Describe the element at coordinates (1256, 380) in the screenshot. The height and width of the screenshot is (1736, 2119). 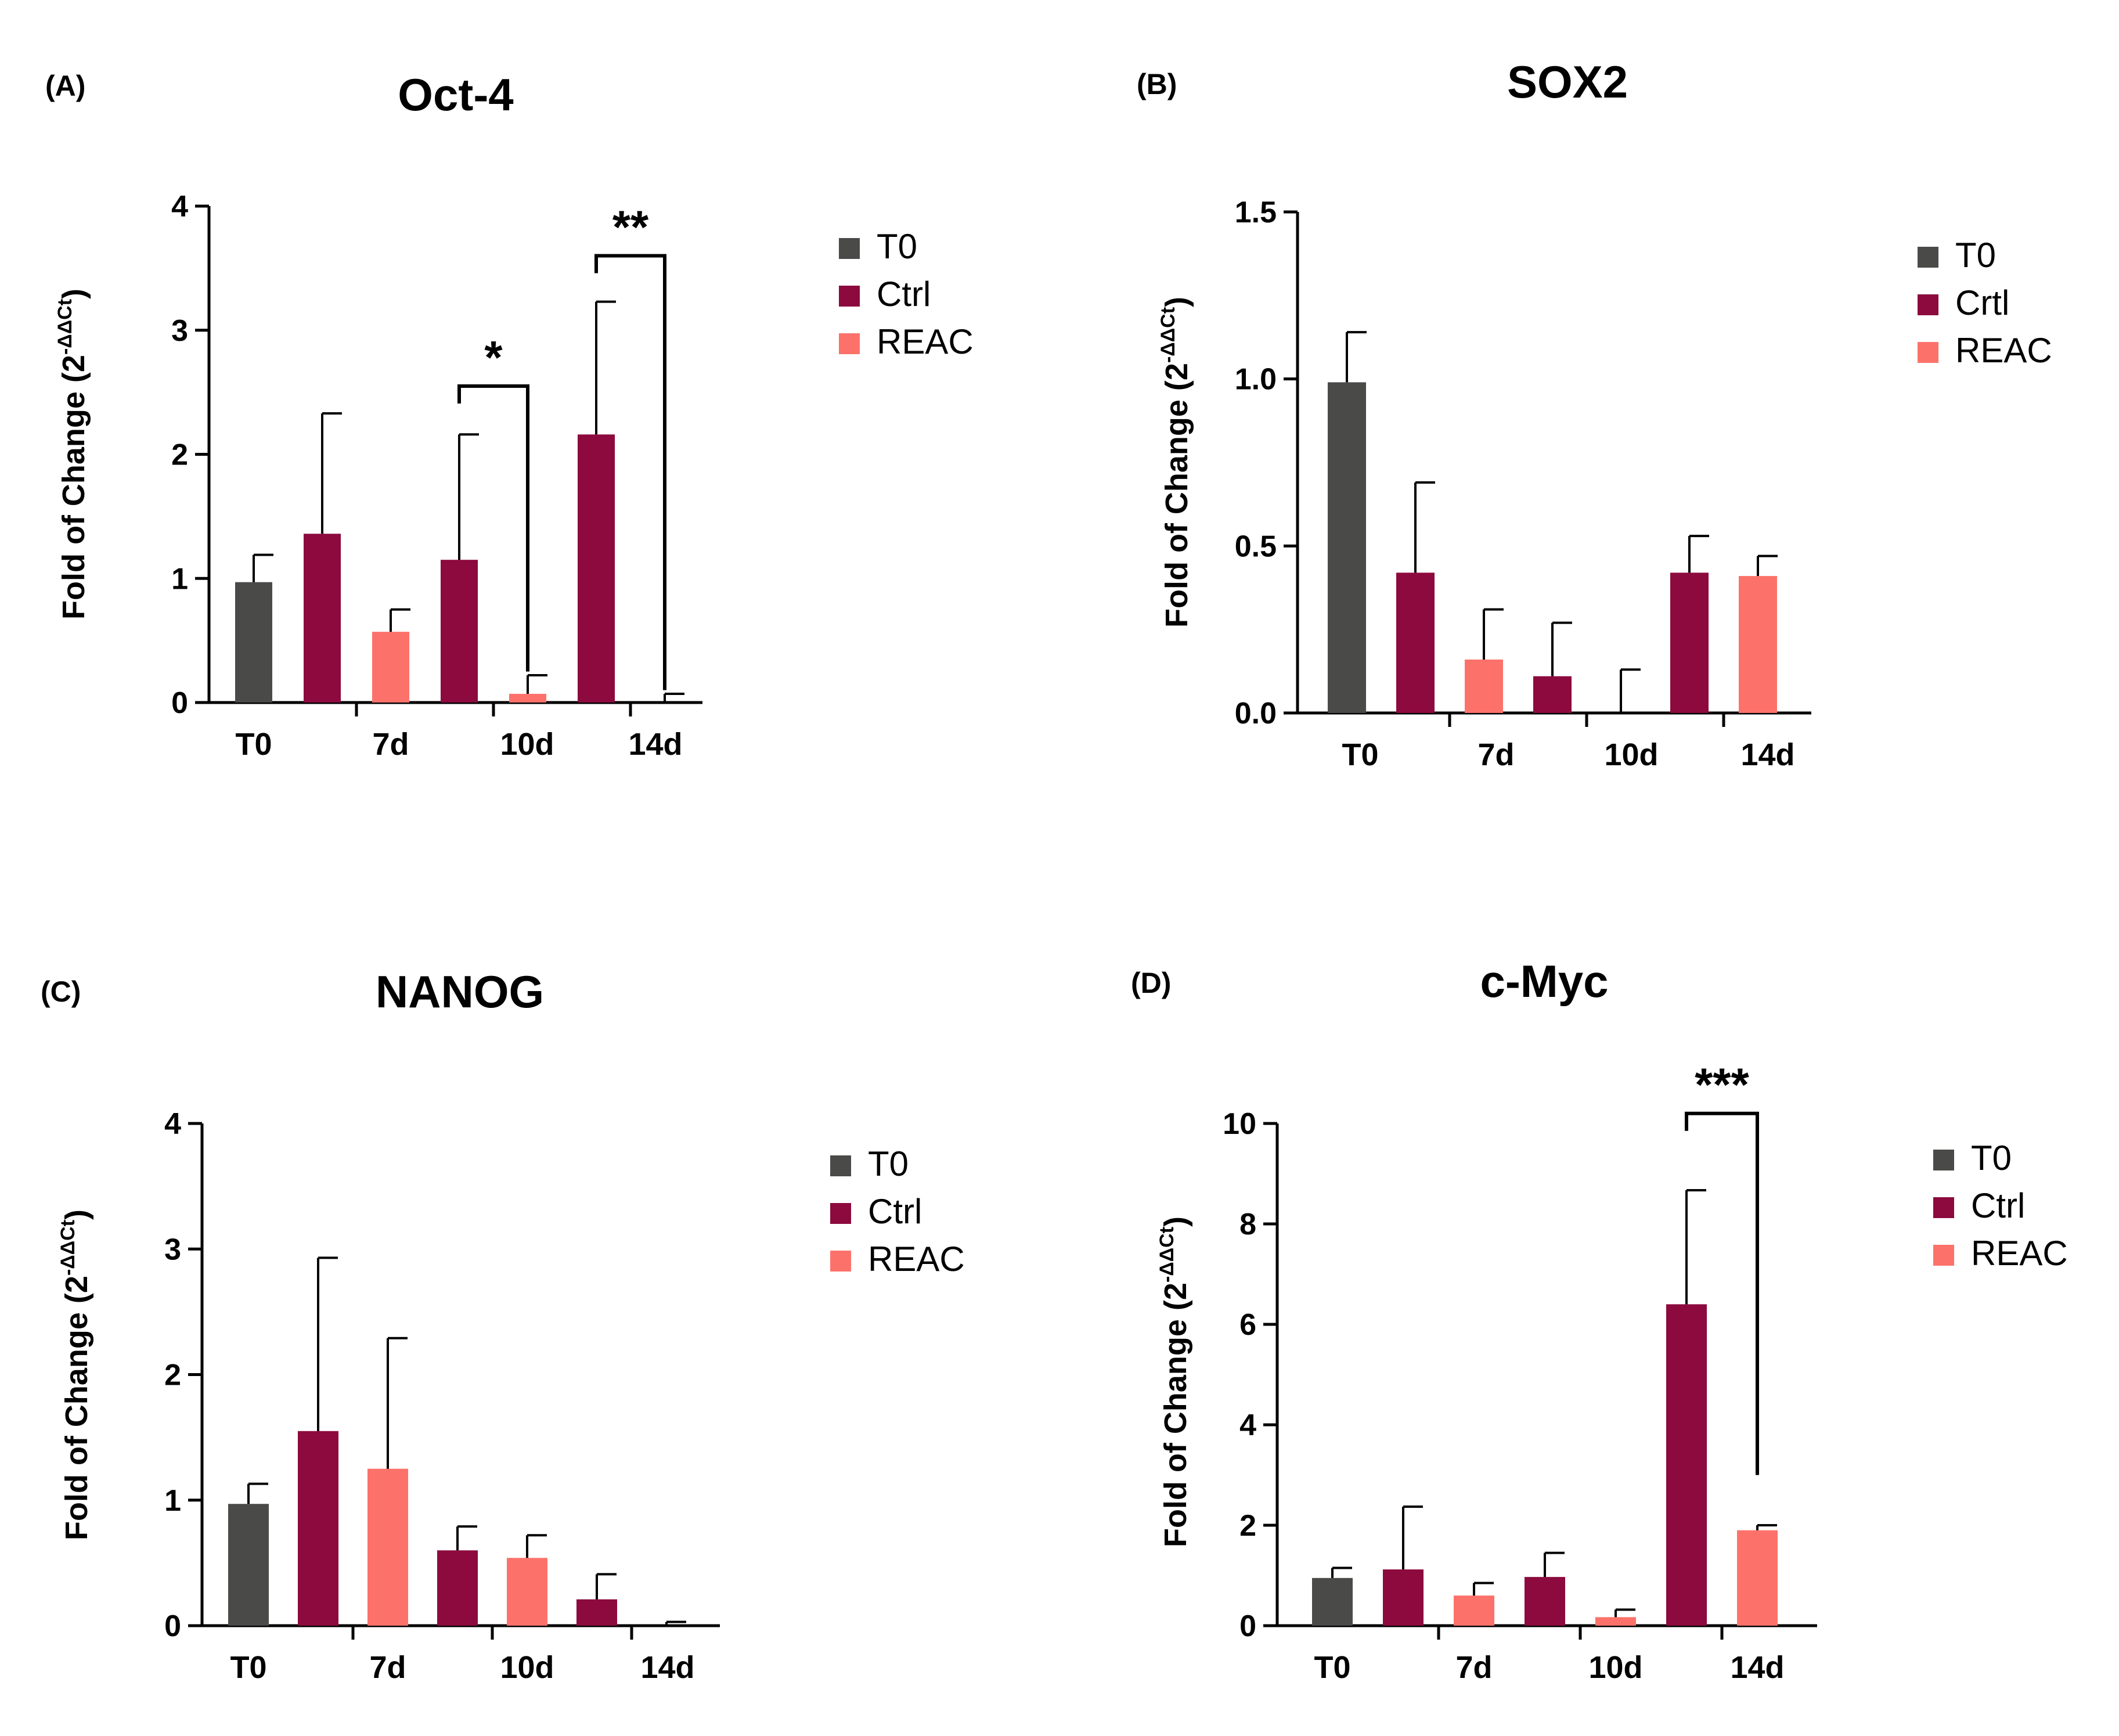
I see `y-tick-label: 1.0` at that location.